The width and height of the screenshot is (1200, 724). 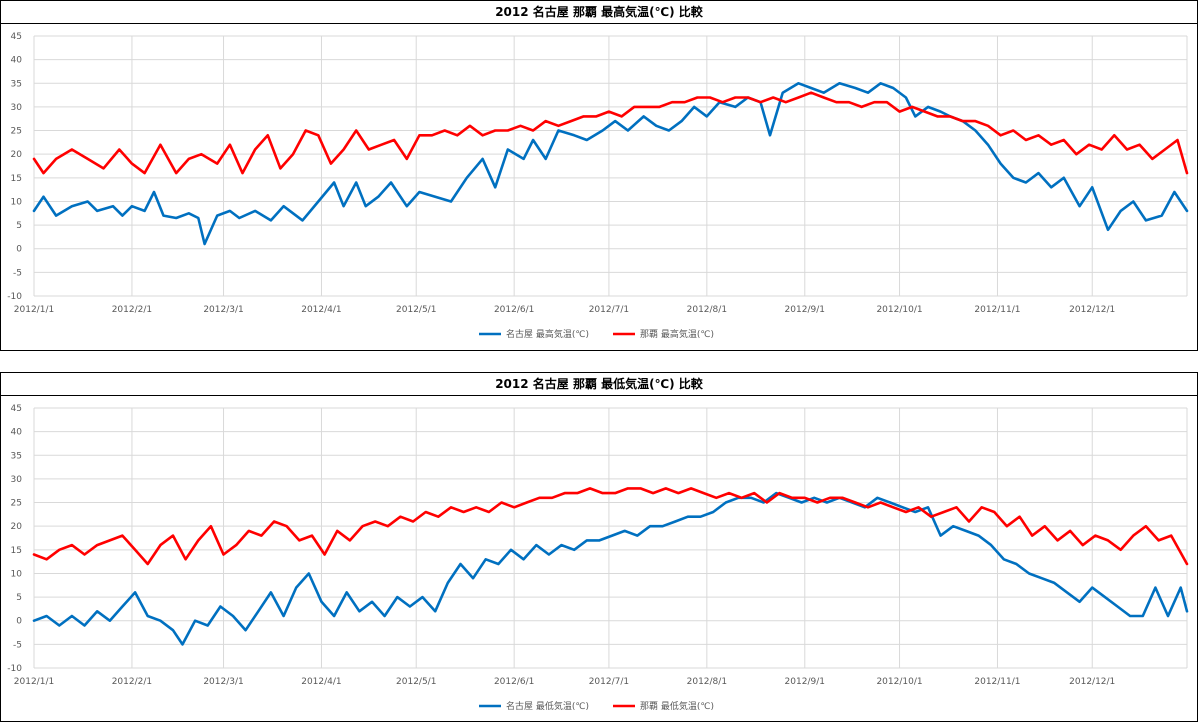 I want to click on chart-title: 2012 名古屋 那覇 最高気温(℃) 比較, so click(x=599, y=12).